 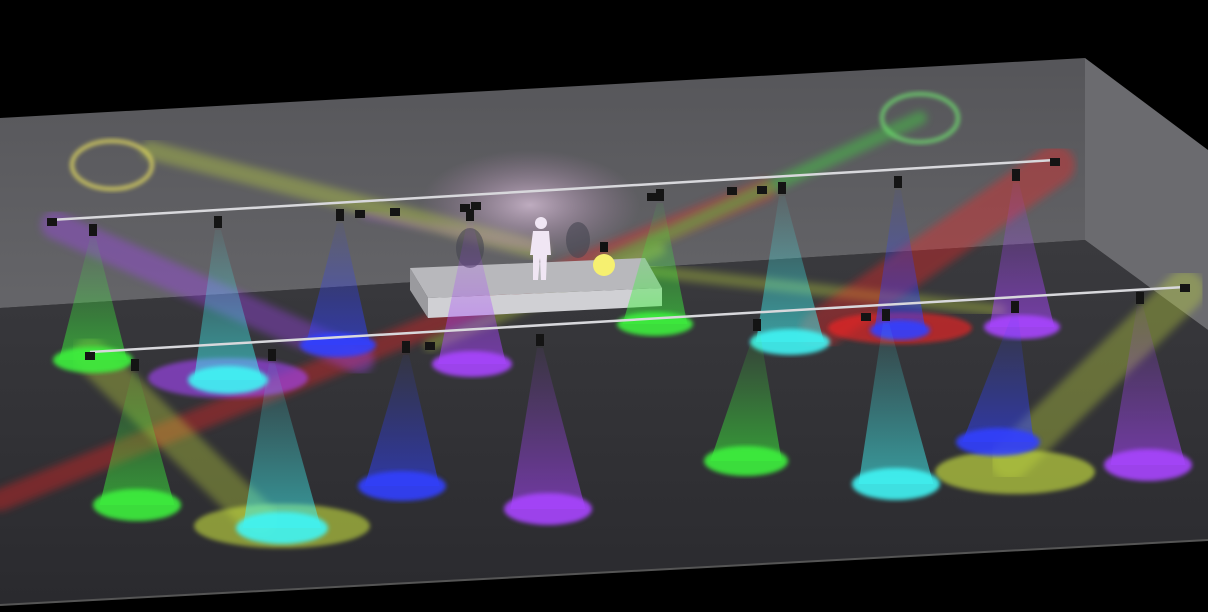 I want to click on shadow-figure, so click(x=578, y=240).